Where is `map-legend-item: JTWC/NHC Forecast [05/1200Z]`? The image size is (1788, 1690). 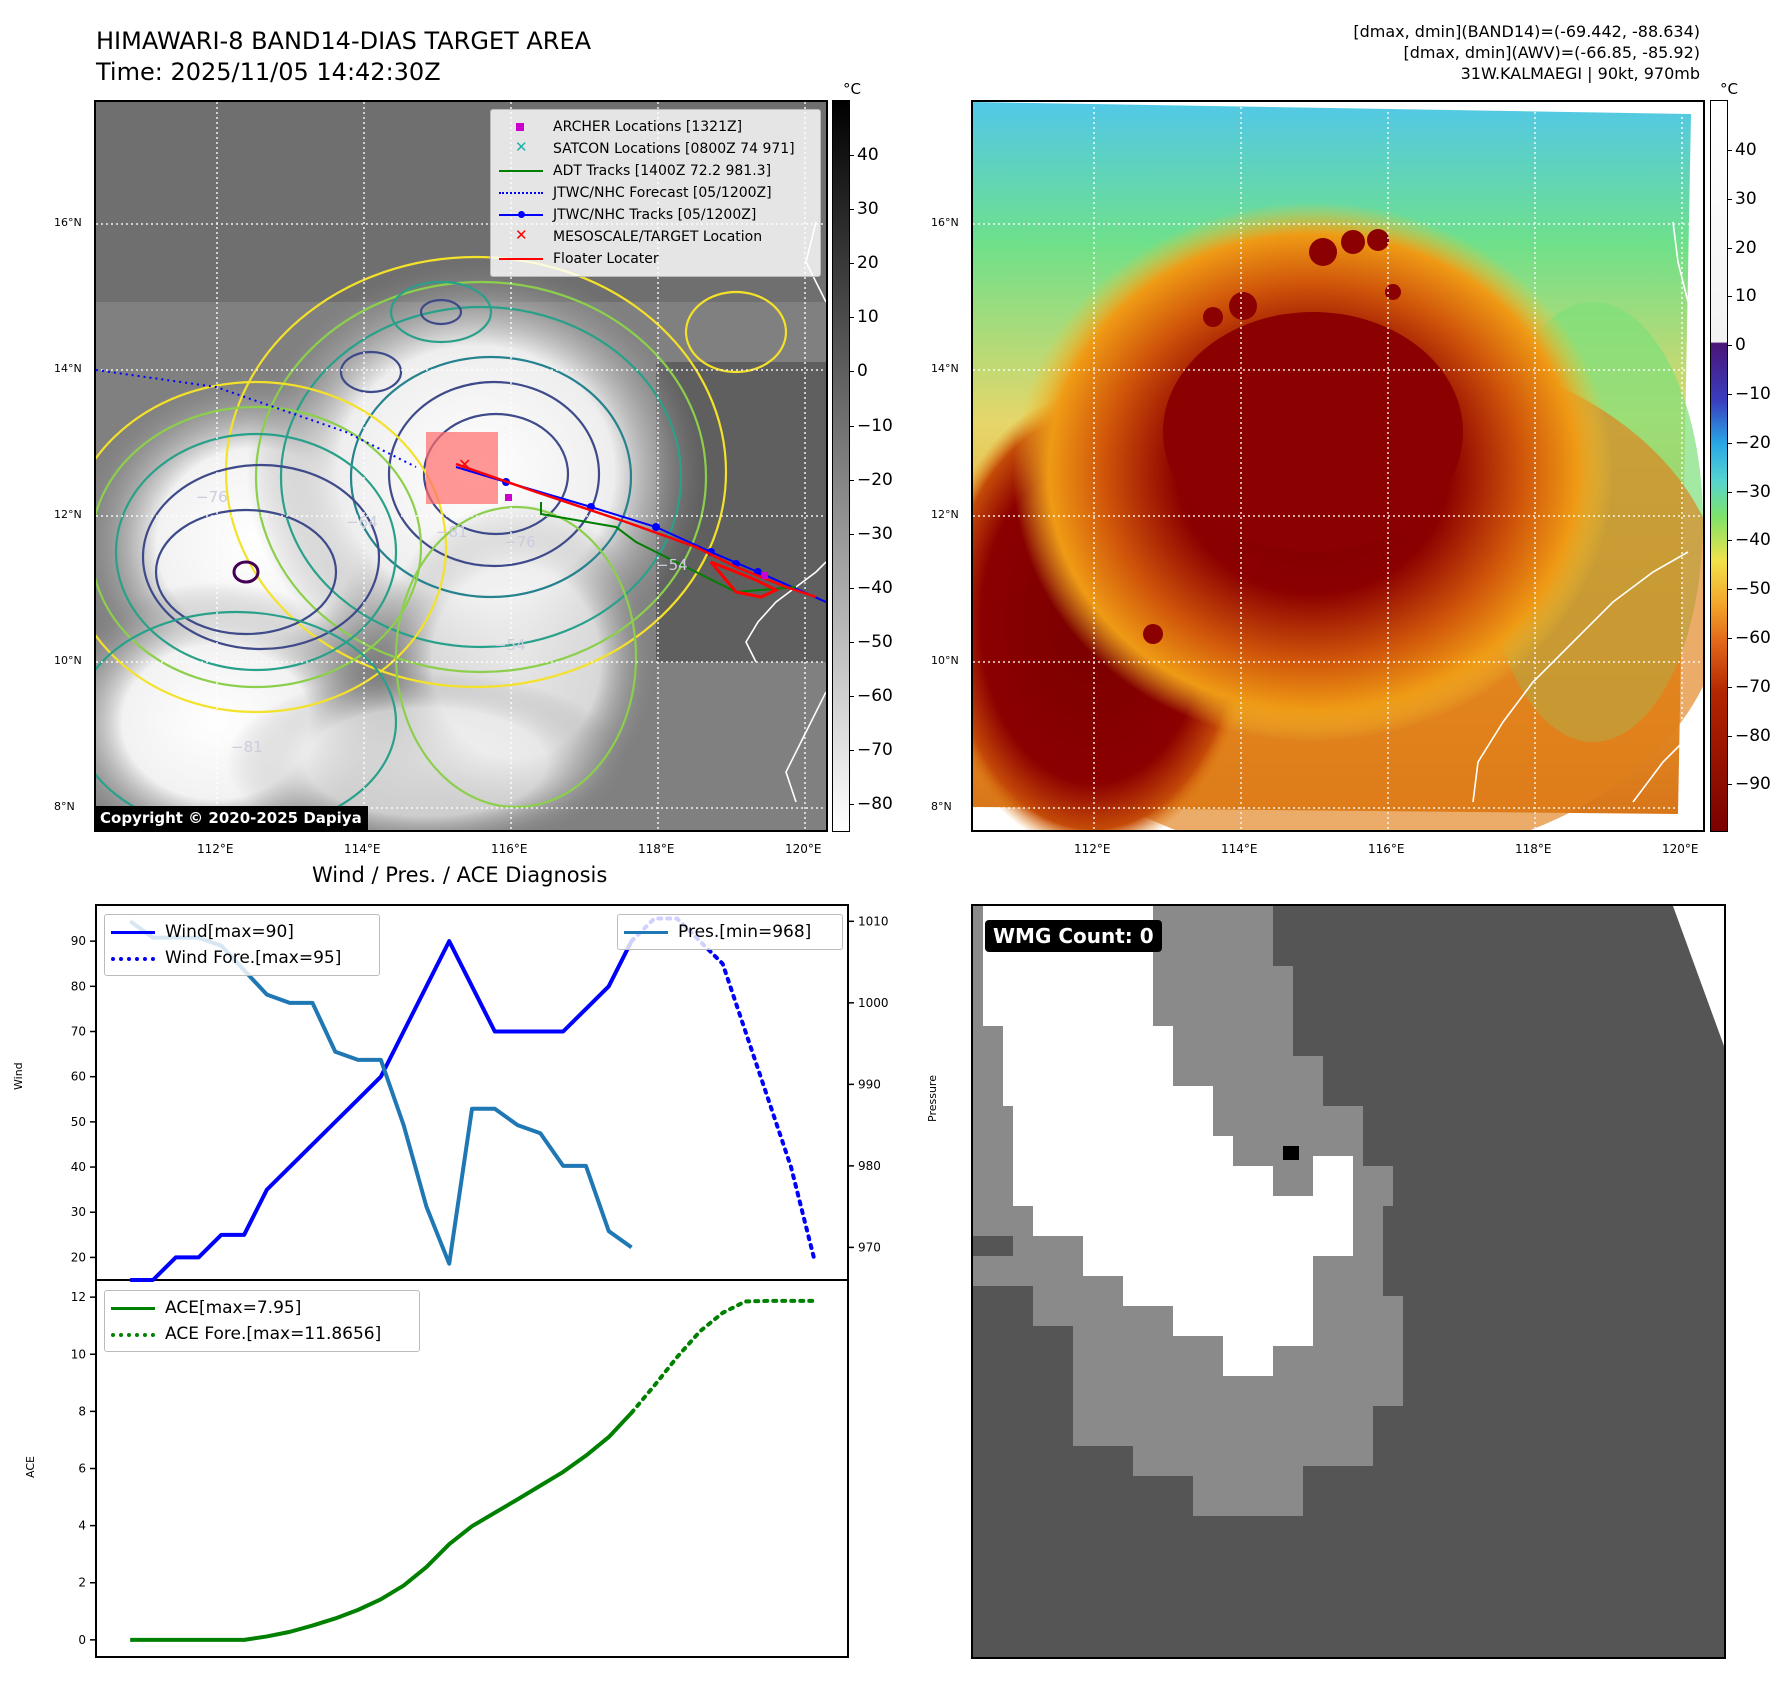 map-legend-item: JTWC/NHC Forecast [05/1200Z] is located at coordinates (655, 193).